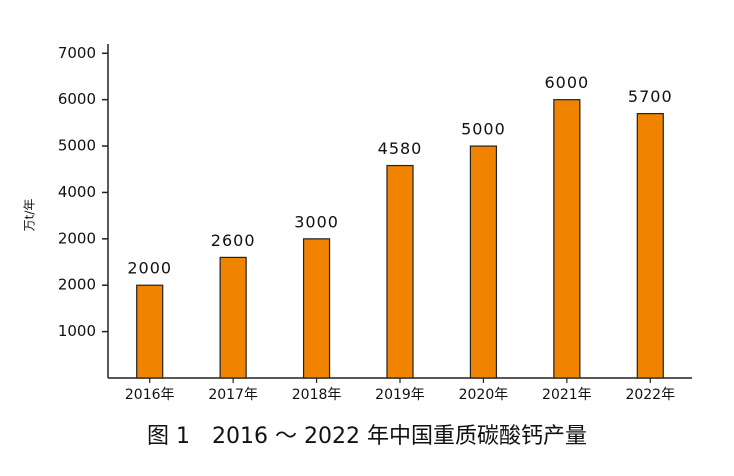 This screenshot has height=476, width=734. Describe the element at coordinates (400, 148) in the screenshot. I see `value-label: 4580` at that location.